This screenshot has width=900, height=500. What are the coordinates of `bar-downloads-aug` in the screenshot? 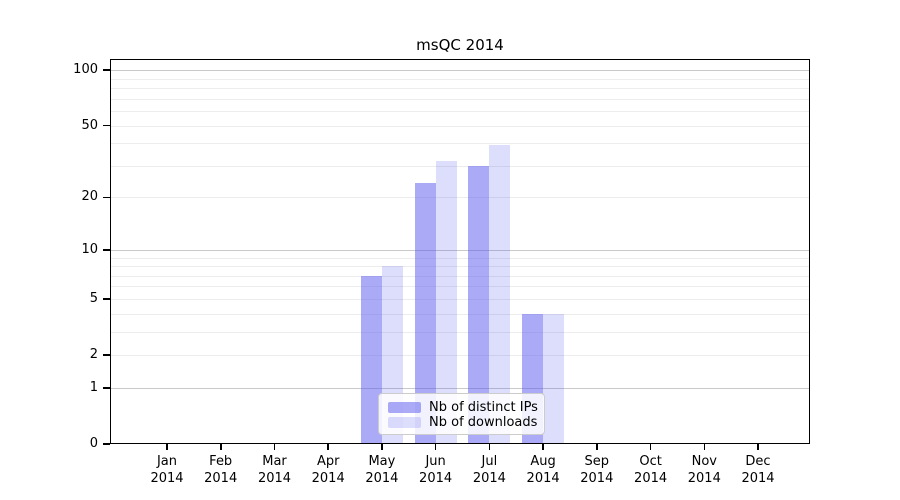 It's located at (554, 378).